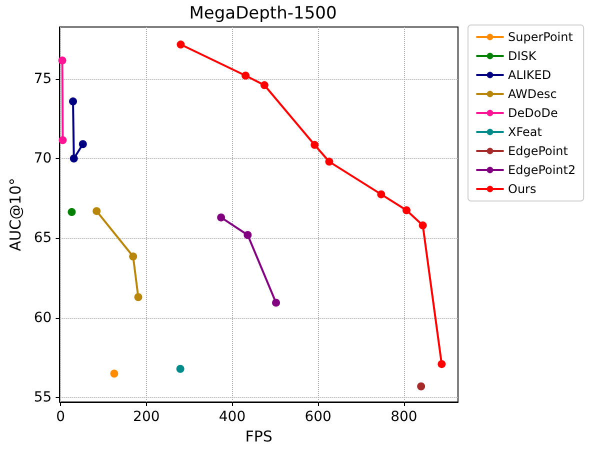 The height and width of the screenshot is (450, 596). What do you see at coordinates (525, 132) in the screenshot?
I see `legend-label: XFeat` at bounding box center [525, 132].